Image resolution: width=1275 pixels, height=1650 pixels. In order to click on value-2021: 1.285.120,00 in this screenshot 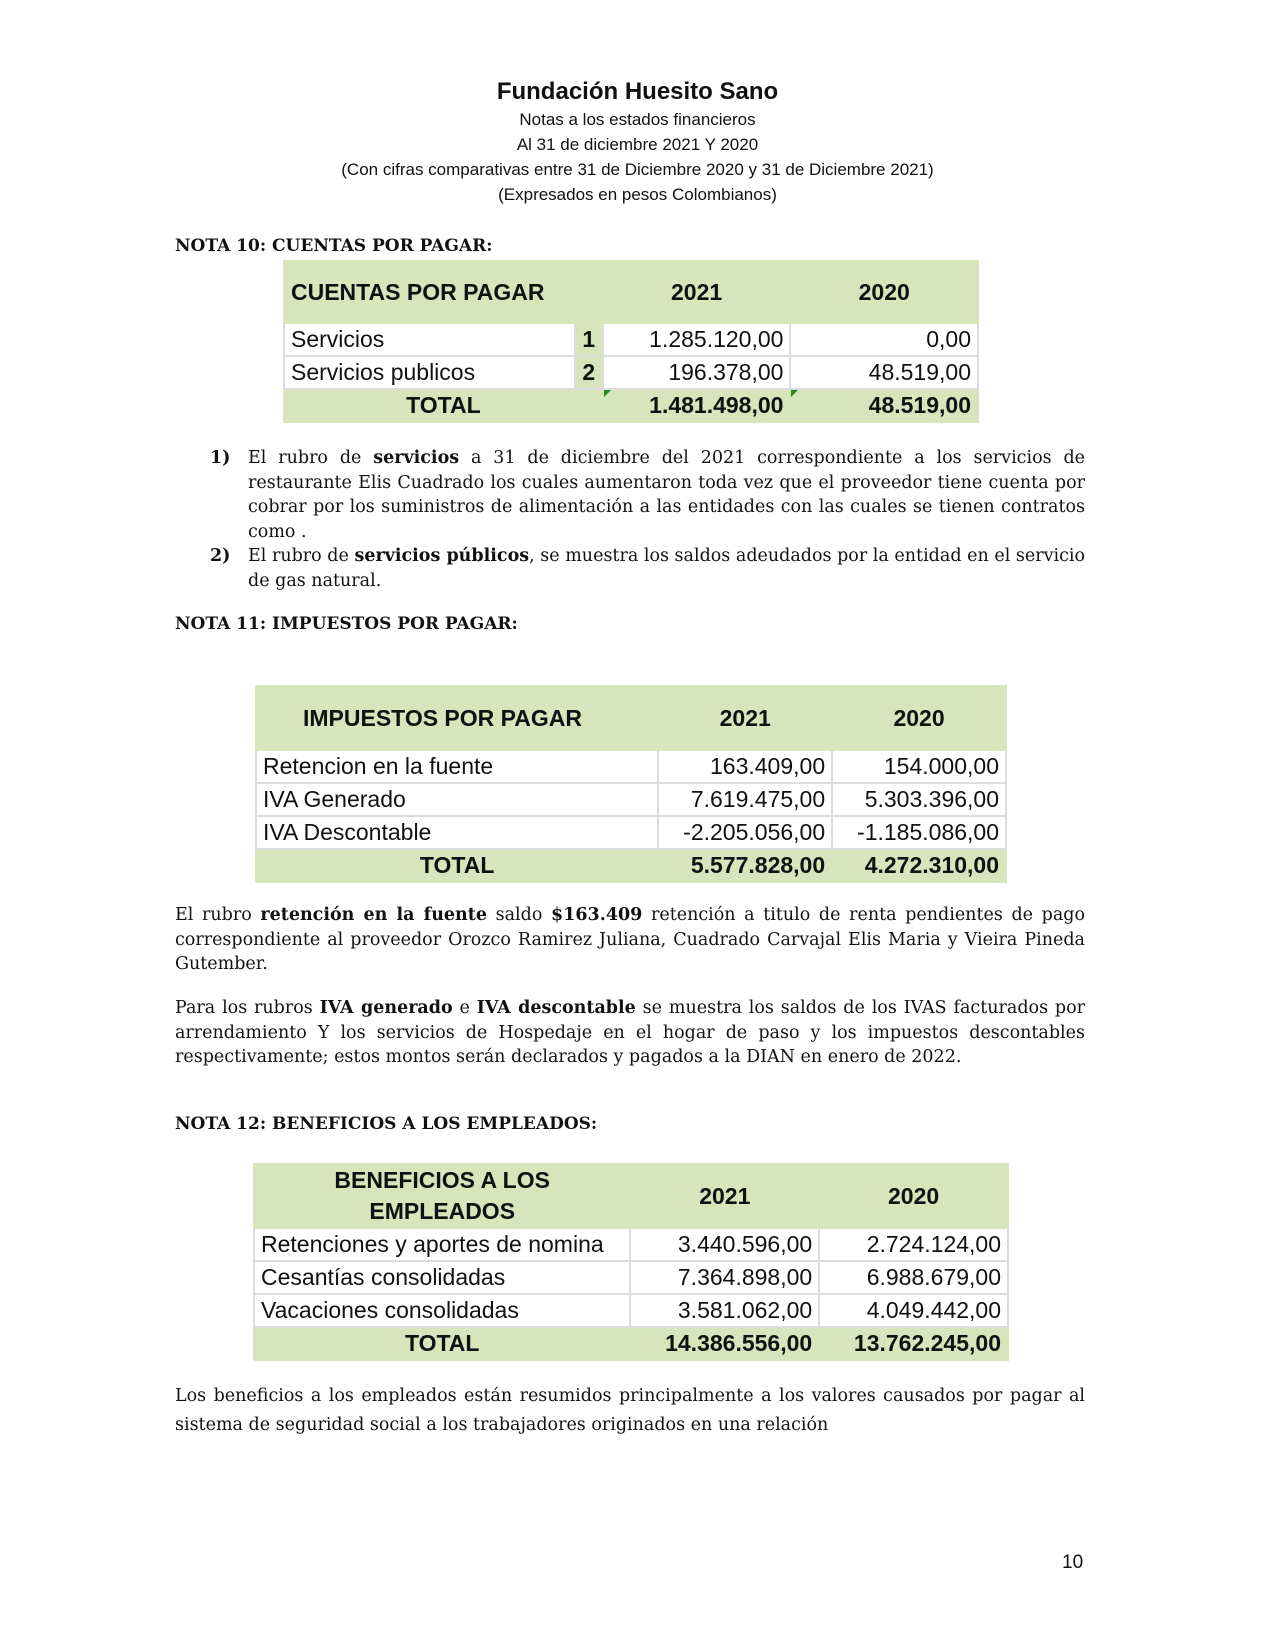, I will do `click(696, 339)`.